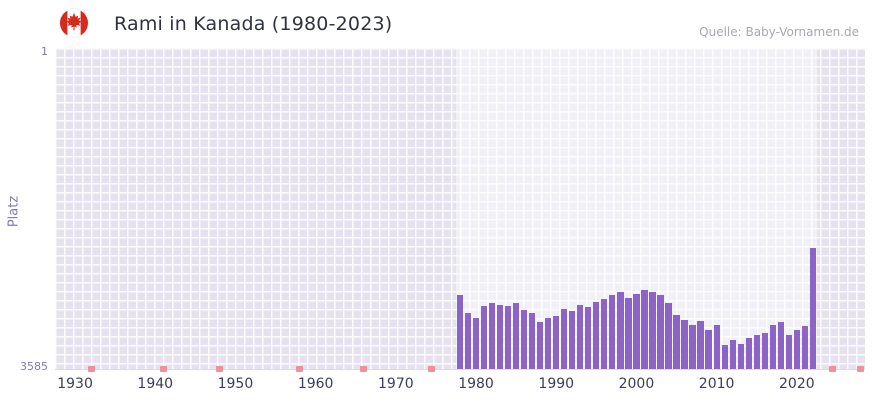  What do you see at coordinates (14, 211) in the screenshot?
I see `y-axis-title: Platz` at bounding box center [14, 211].